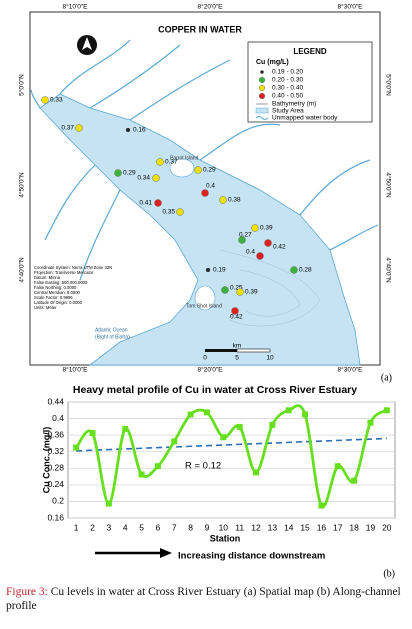  Describe the element at coordinates (125, 527) in the screenshot. I see `x-tick-label: 4` at that location.